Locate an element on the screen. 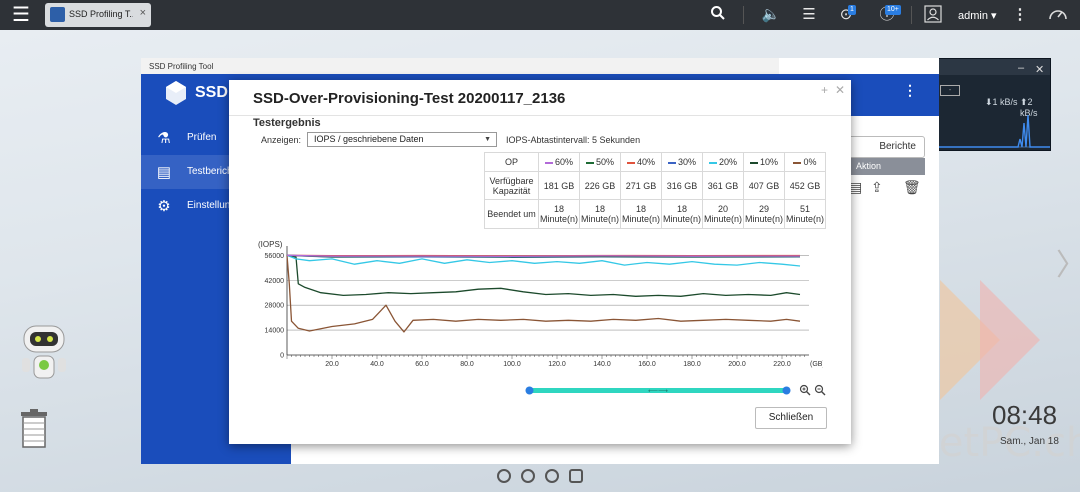 This screenshot has width=1080, height=492. flask-icon: ⚗ is located at coordinates (164, 138).